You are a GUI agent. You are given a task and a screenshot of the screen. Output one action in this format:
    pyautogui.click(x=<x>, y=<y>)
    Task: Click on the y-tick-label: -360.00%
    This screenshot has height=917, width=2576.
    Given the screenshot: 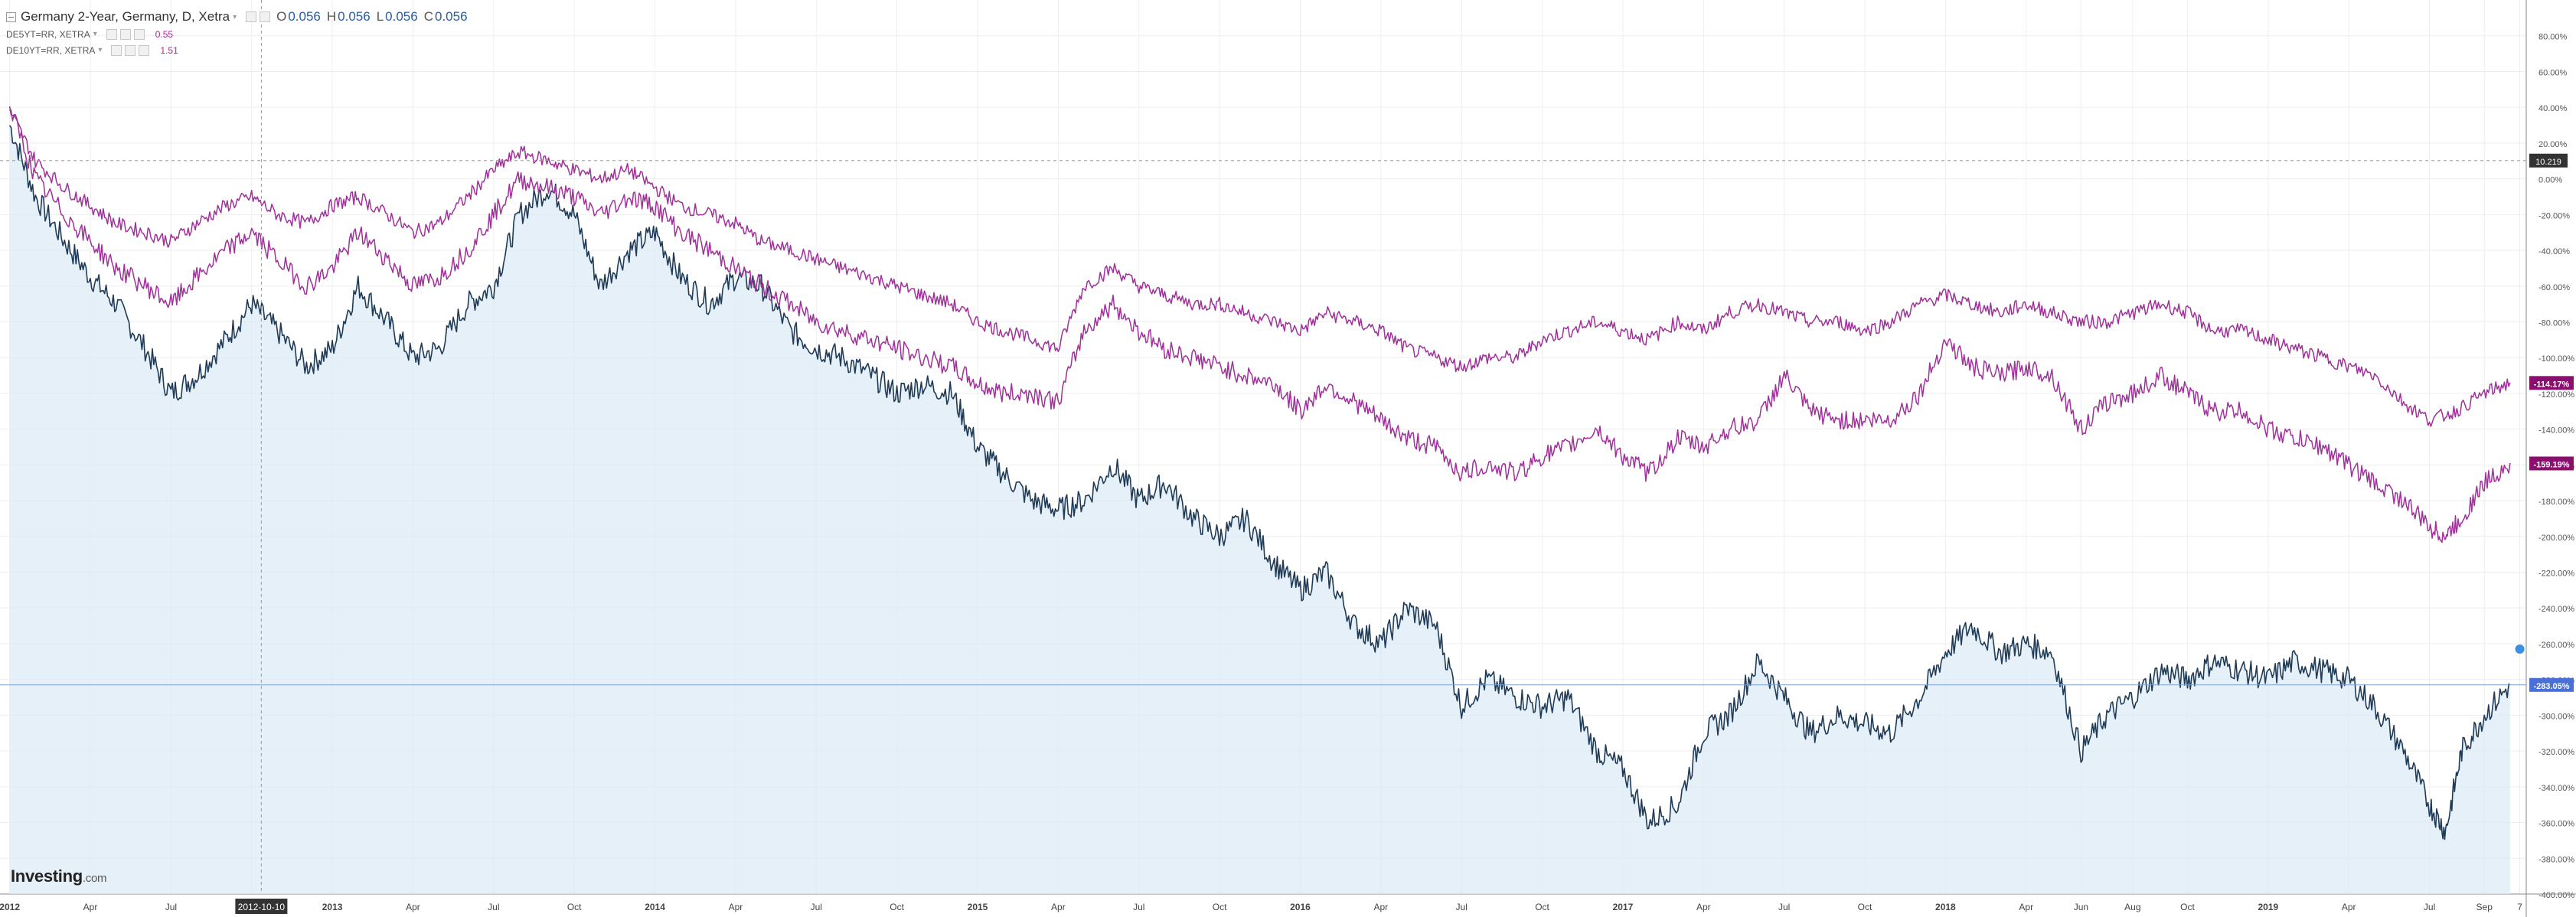 What is the action you would take?
    pyautogui.click(x=2556, y=825)
    